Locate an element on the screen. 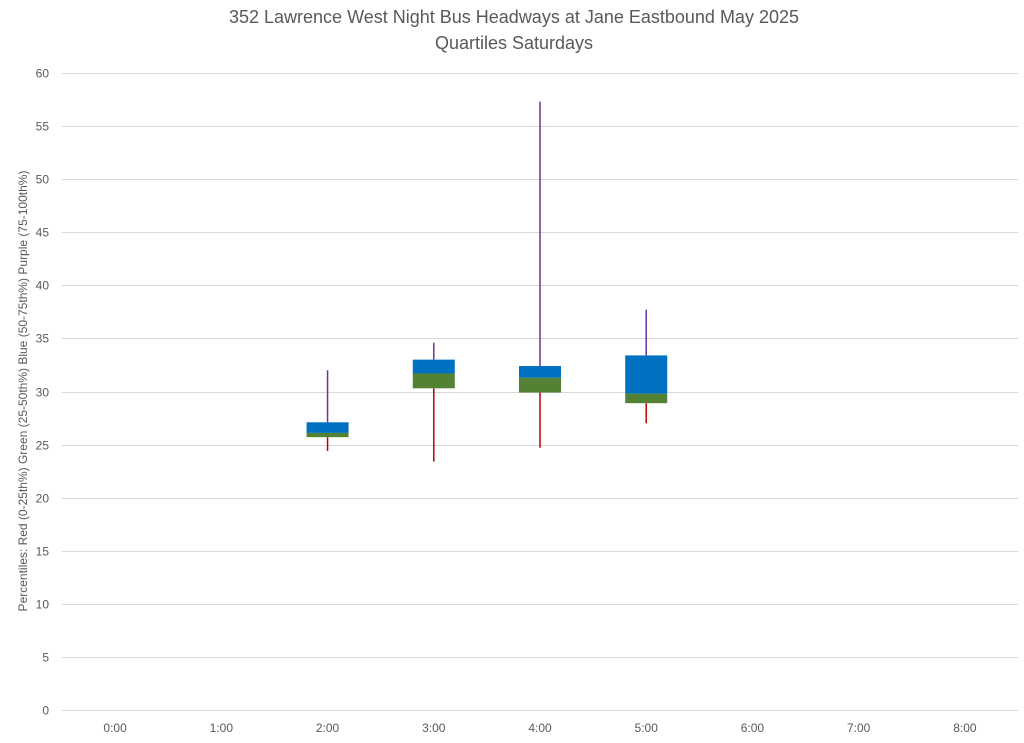 The height and width of the screenshot is (743, 1024). x-tick-label: 7:00 is located at coordinates (859, 728).